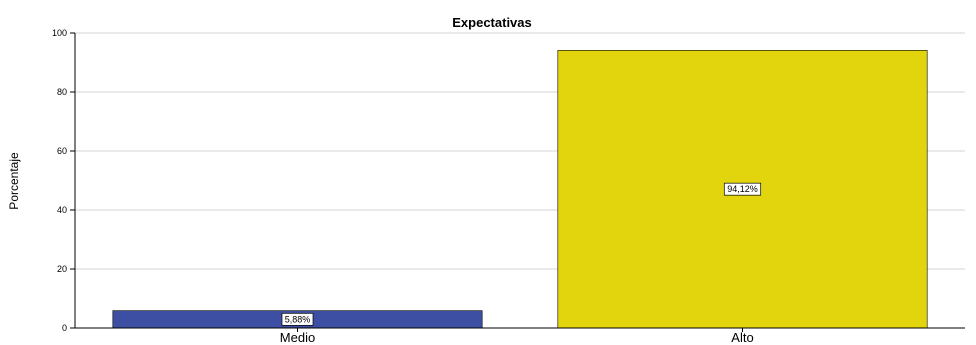 Image resolution: width=976 pixels, height=345 pixels. Describe the element at coordinates (62, 151) in the screenshot. I see `y-tick-label: 60` at that location.